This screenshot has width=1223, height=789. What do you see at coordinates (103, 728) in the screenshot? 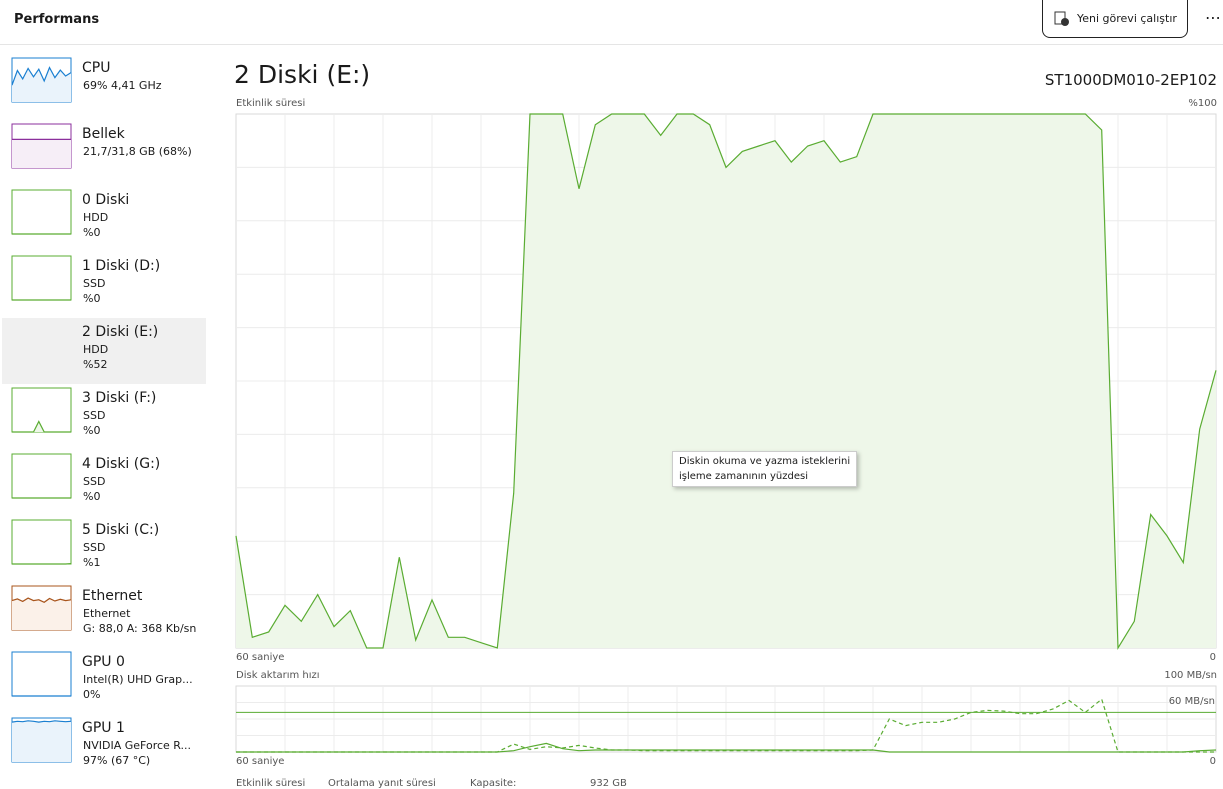
I see `item-name: GPU 1` at bounding box center [103, 728].